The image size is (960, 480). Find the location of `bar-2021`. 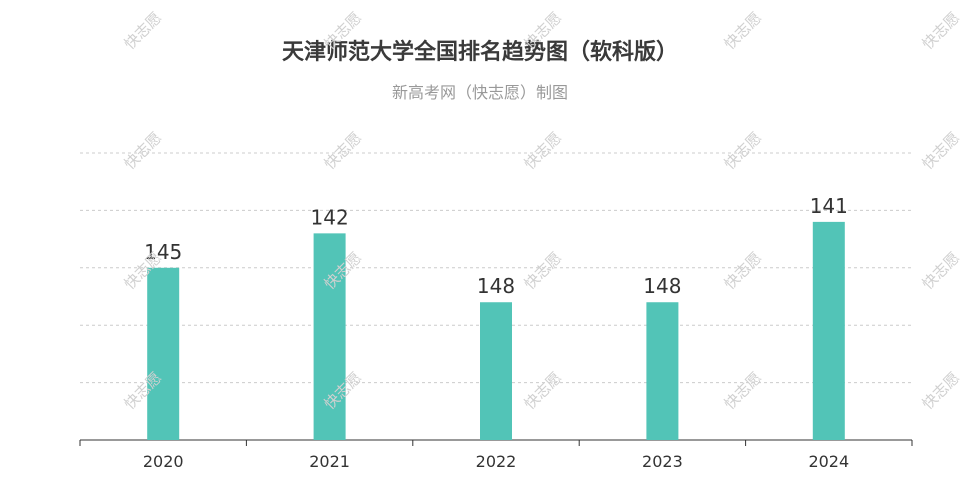

bar-2021 is located at coordinates (329, 336).